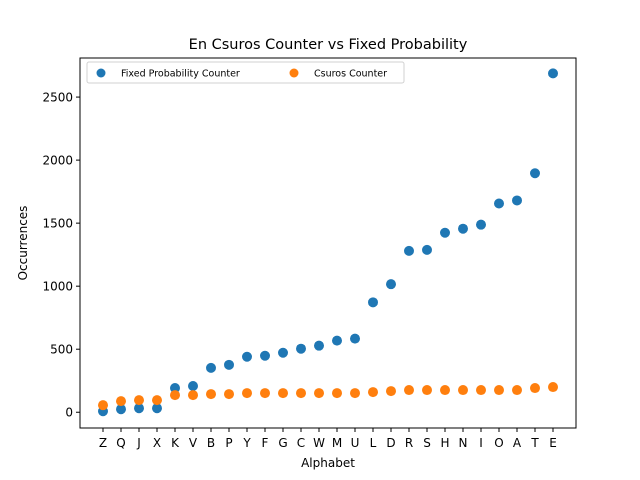 The width and height of the screenshot is (640, 480). I want to click on legend-box, so click(245, 72).